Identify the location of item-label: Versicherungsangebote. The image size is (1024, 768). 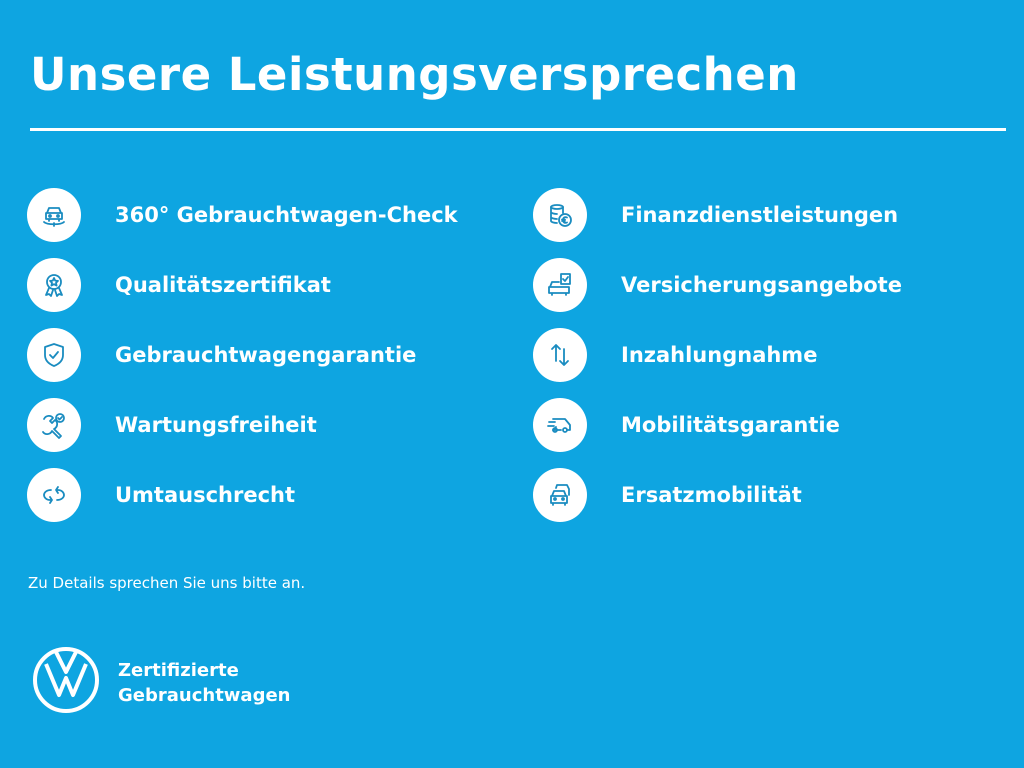
(761, 285).